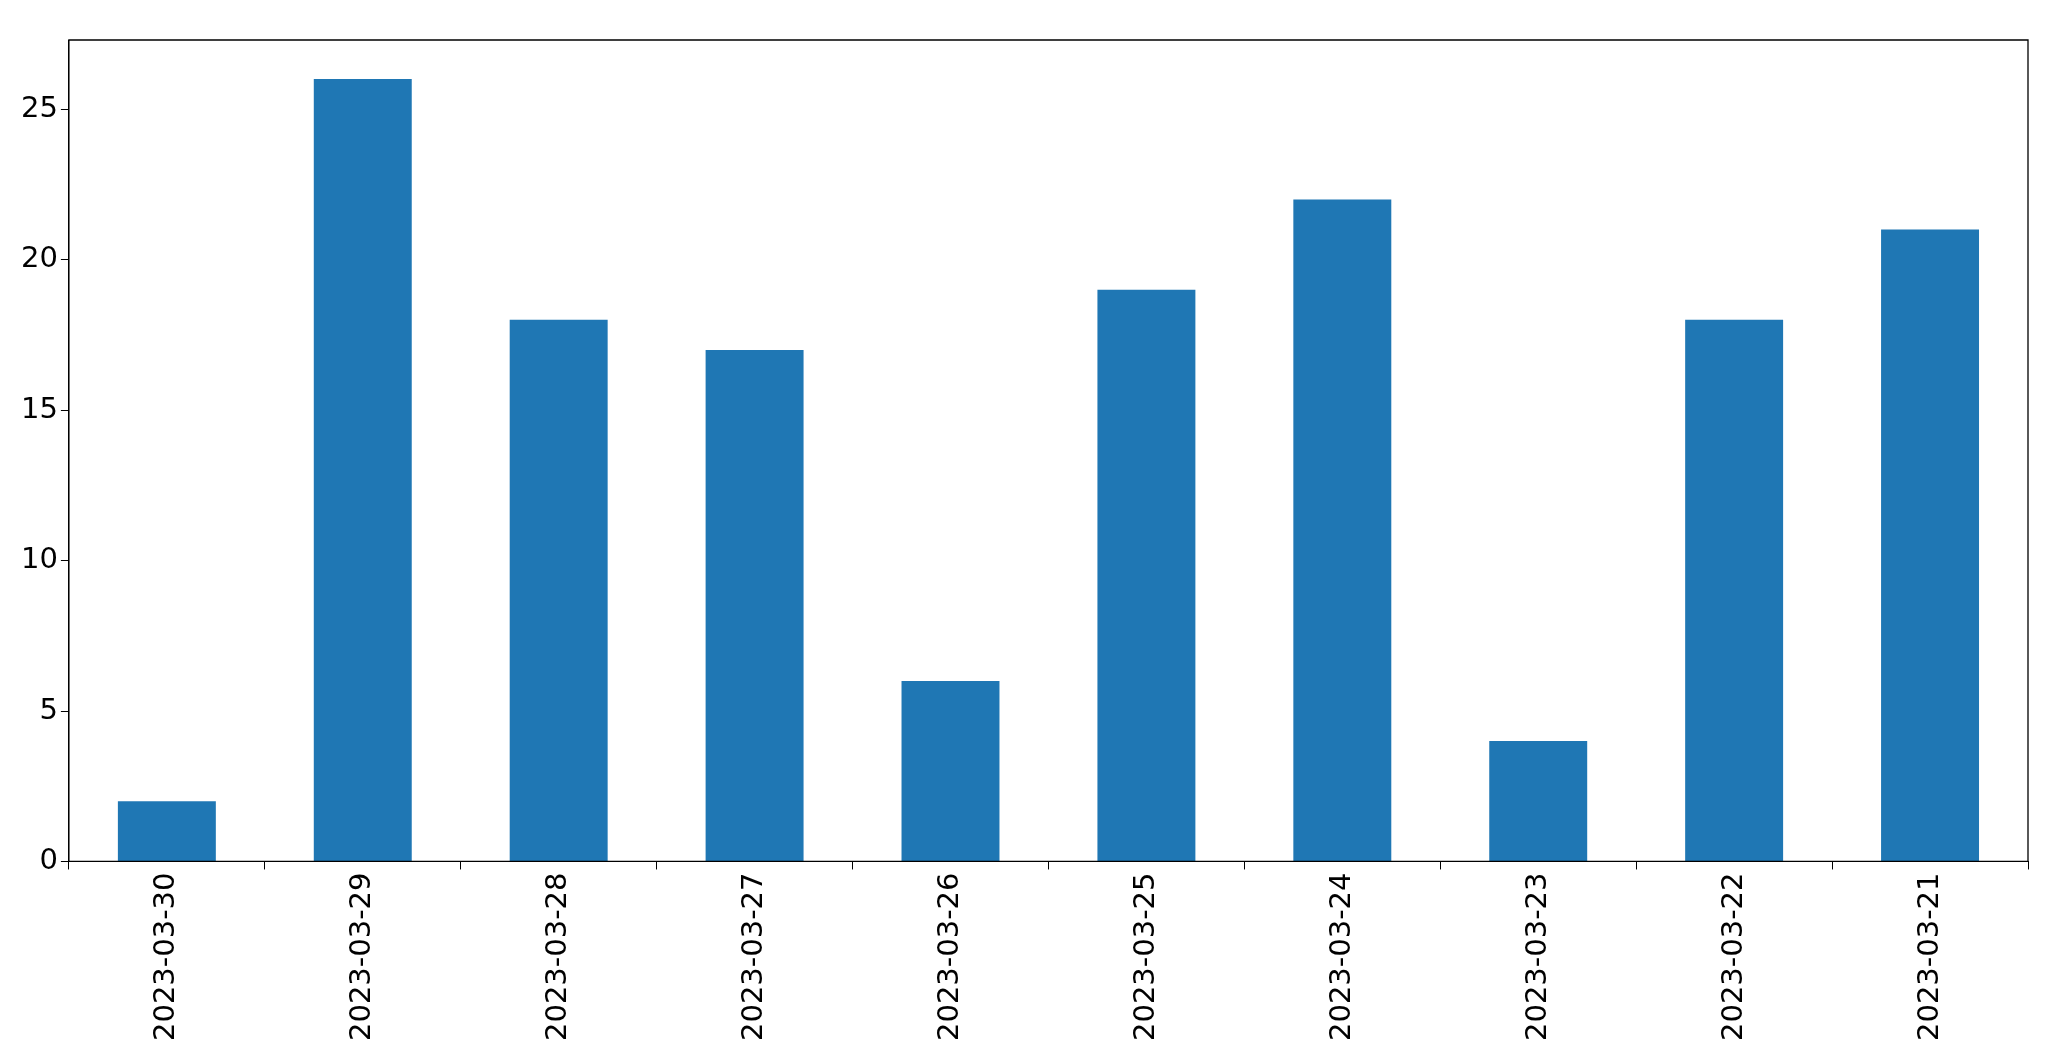 Image resolution: width=2071 pixels, height=1061 pixels. Describe the element at coordinates (1535, 957) in the screenshot. I see `x-tick-label: 2023-03-23` at that location.